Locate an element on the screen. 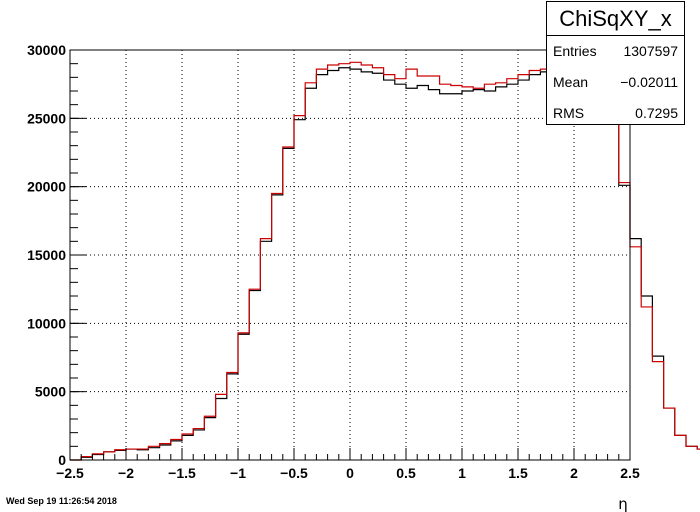 This screenshot has height=512, width=700. x-tick-labels: −2.5 −2 −1.5 −1 −0.5 0 0.5 1 1.5 2 2.5 is located at coordinates (348, 473).